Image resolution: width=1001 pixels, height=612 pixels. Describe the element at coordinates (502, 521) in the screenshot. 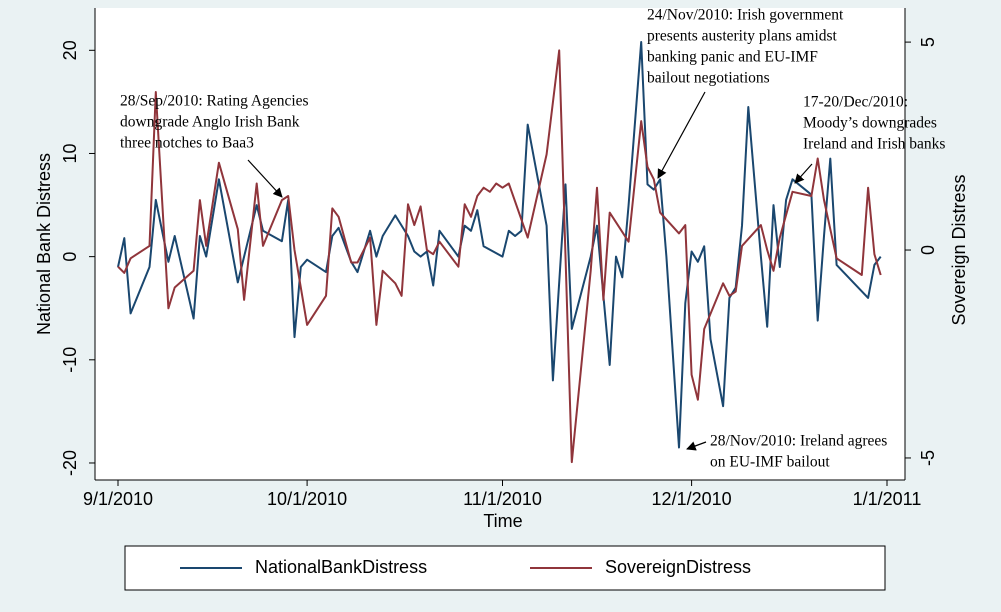

I see `x-axis-title: Time` at that location.